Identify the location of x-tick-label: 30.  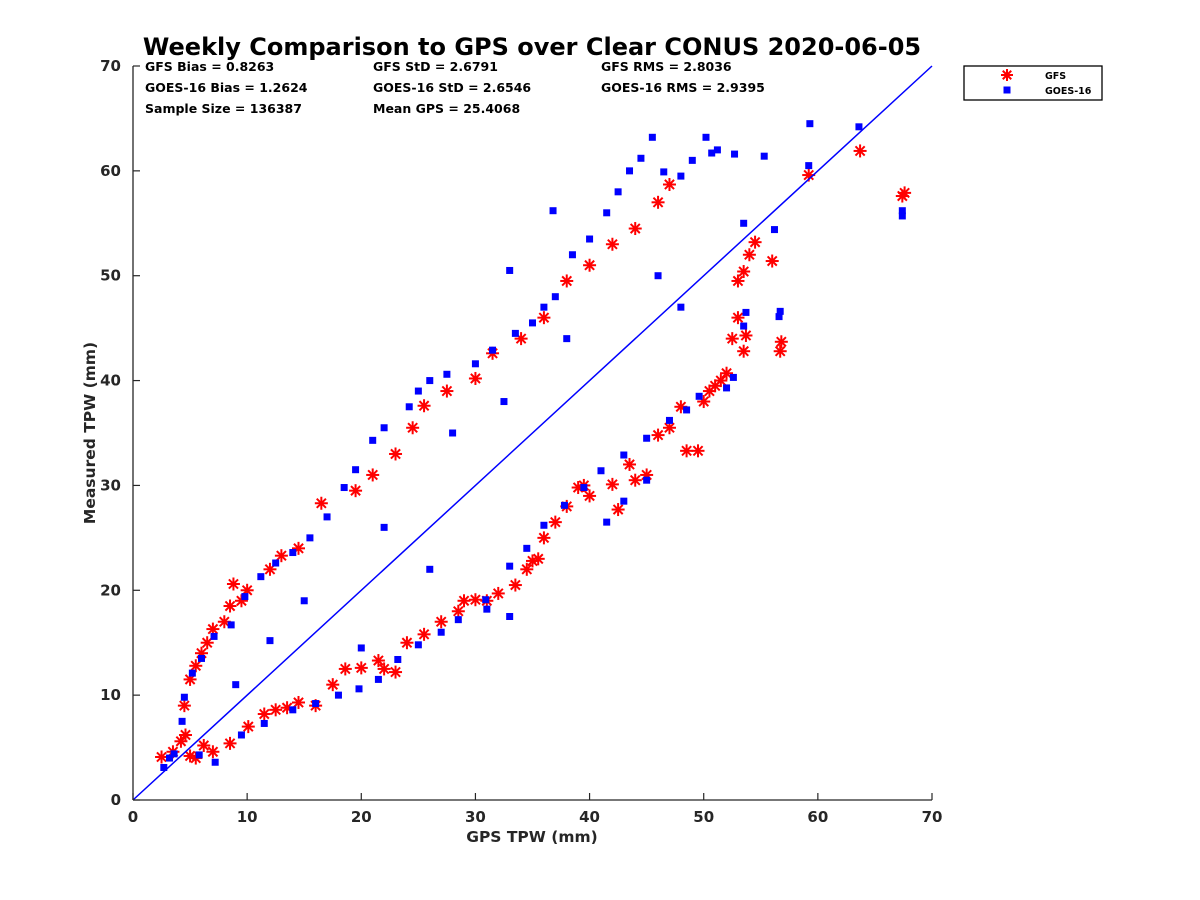
(475, 817).